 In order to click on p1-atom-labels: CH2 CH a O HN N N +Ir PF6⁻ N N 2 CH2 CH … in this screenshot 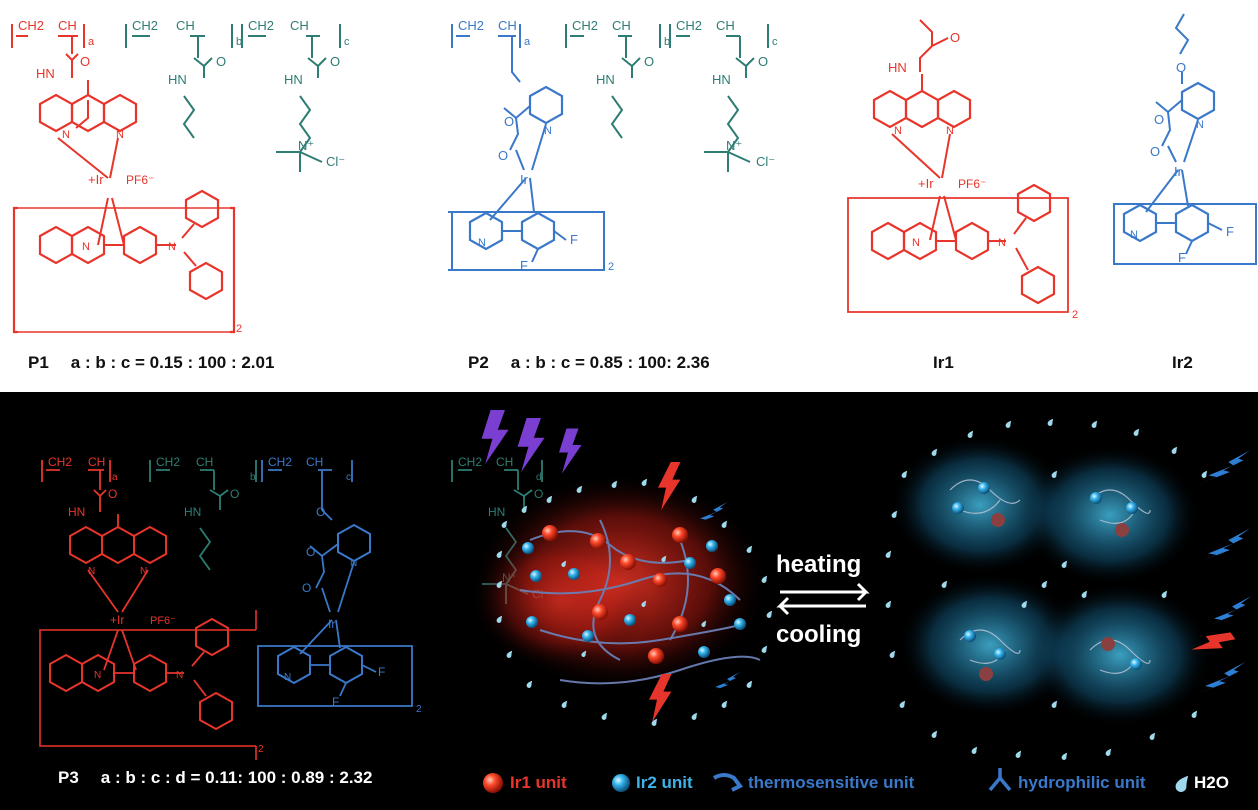, I will do `click(184, 176)`.